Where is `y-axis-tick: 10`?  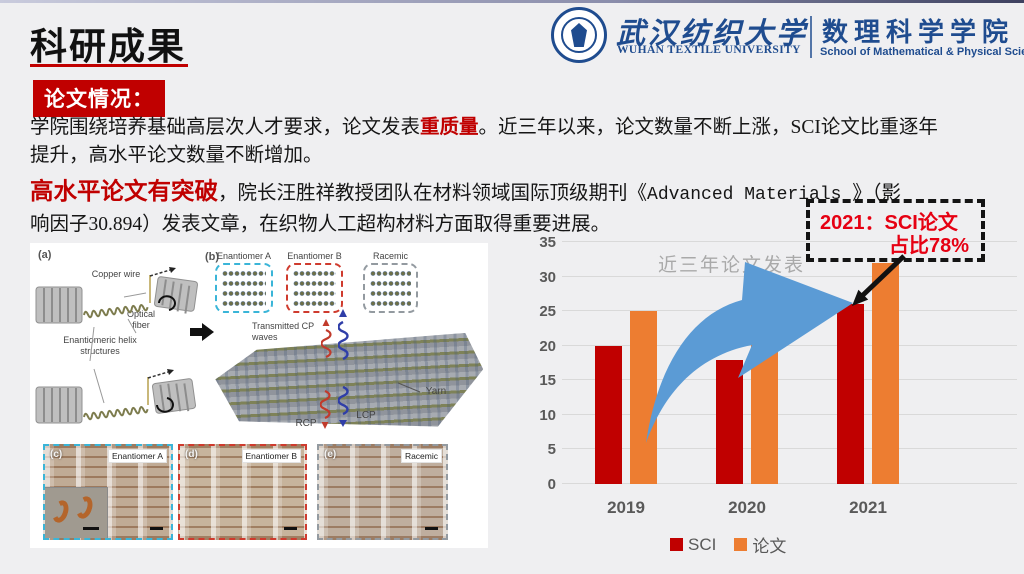 y-axis-tick: 10 is located at coordinates (547, 415).